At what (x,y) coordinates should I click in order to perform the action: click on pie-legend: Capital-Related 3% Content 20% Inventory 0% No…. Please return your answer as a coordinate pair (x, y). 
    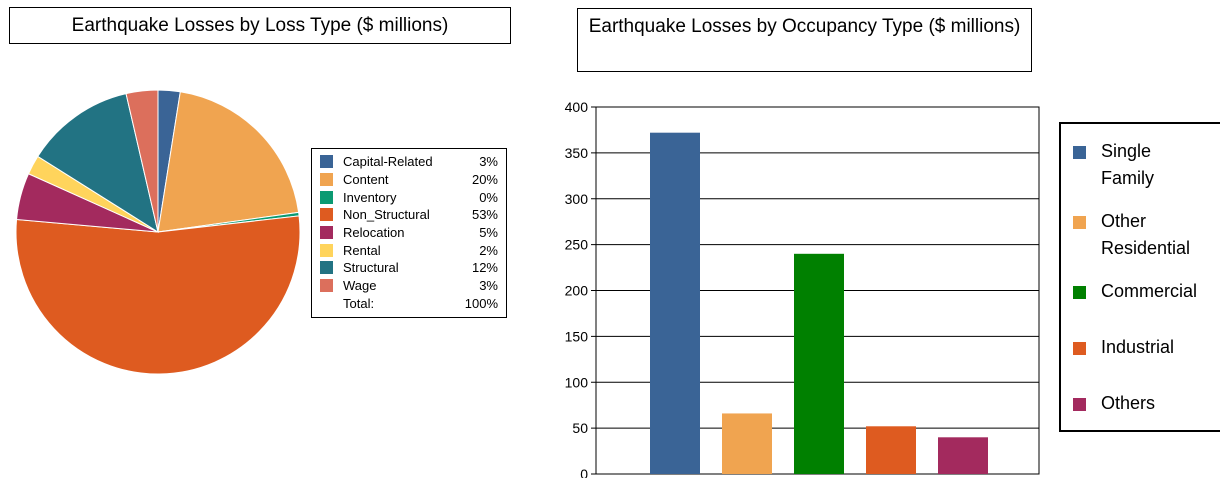
    Looking at the image, I should click on (409, 233).